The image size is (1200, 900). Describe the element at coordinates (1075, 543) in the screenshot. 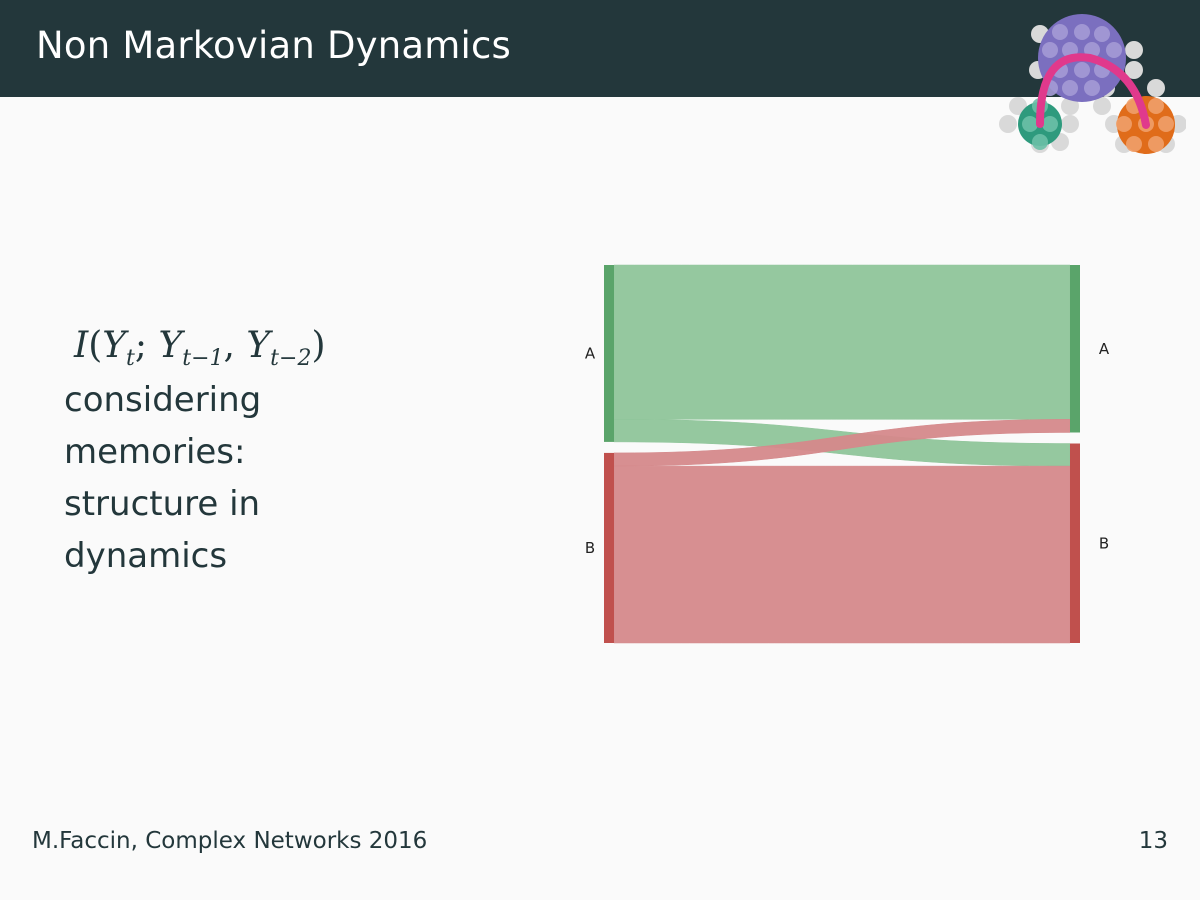

I see `right-node-b` at that location.